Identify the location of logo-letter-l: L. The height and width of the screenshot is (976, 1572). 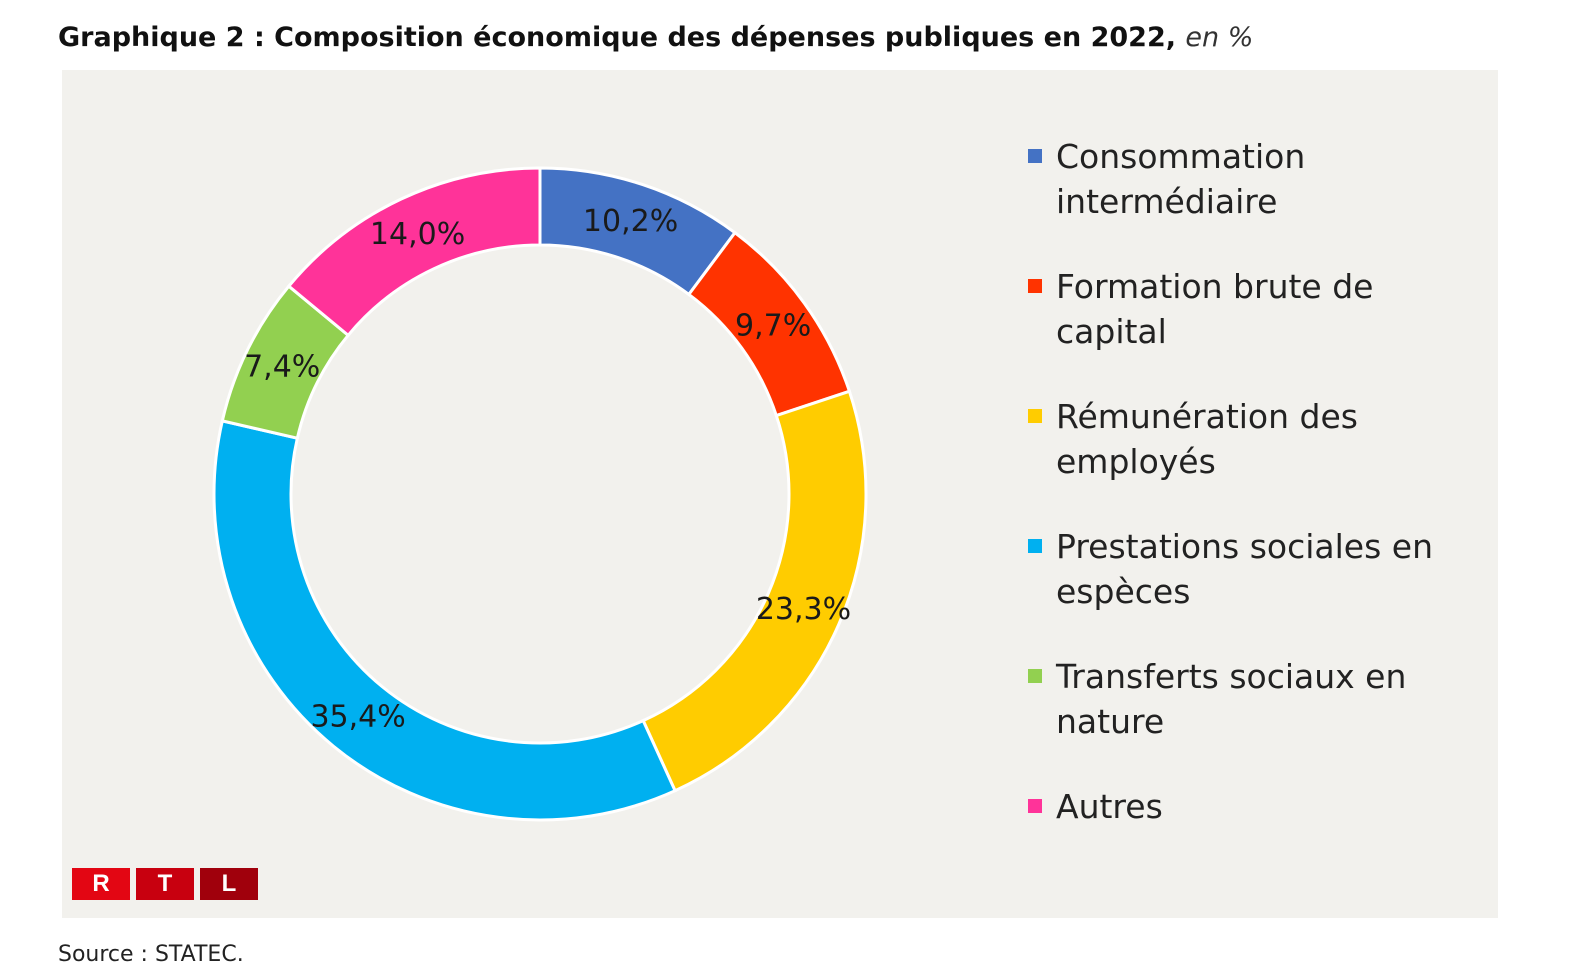
(229, 884).